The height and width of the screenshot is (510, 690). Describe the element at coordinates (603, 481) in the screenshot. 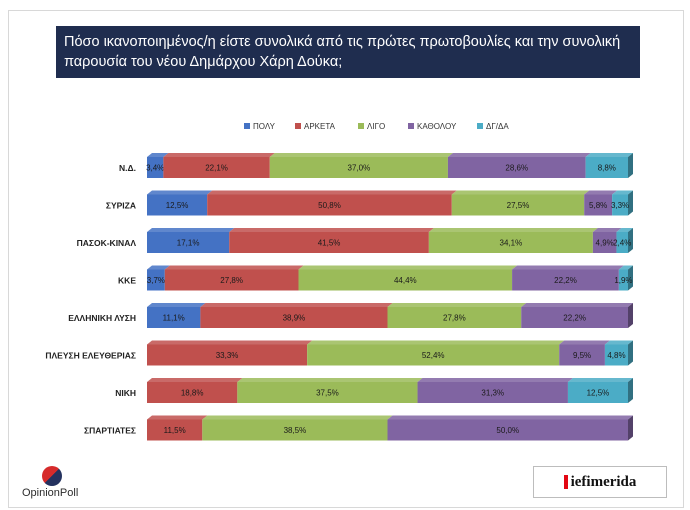

I see `iefimerida-logo-text: iefimerida` at that location.